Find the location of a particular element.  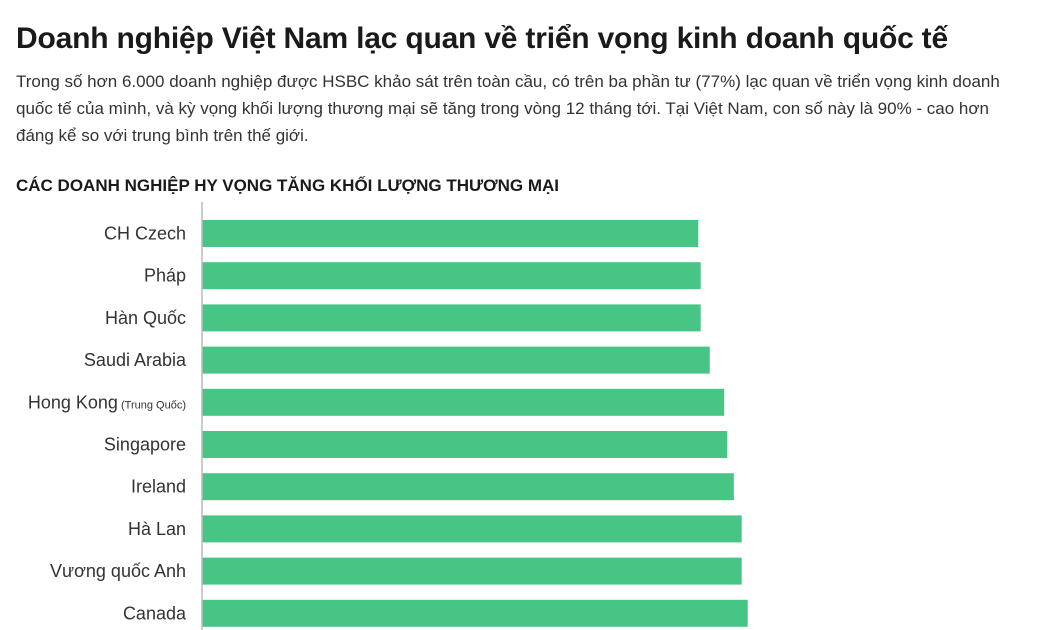

category-label-4: Hong Kong (Trung Quốc) is located at coordinates (107, 402).